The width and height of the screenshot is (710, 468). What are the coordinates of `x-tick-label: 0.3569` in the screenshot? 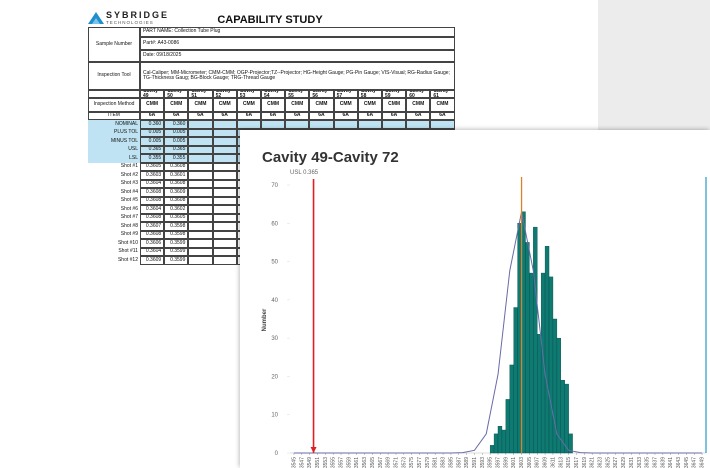 It's located at (389, 462).